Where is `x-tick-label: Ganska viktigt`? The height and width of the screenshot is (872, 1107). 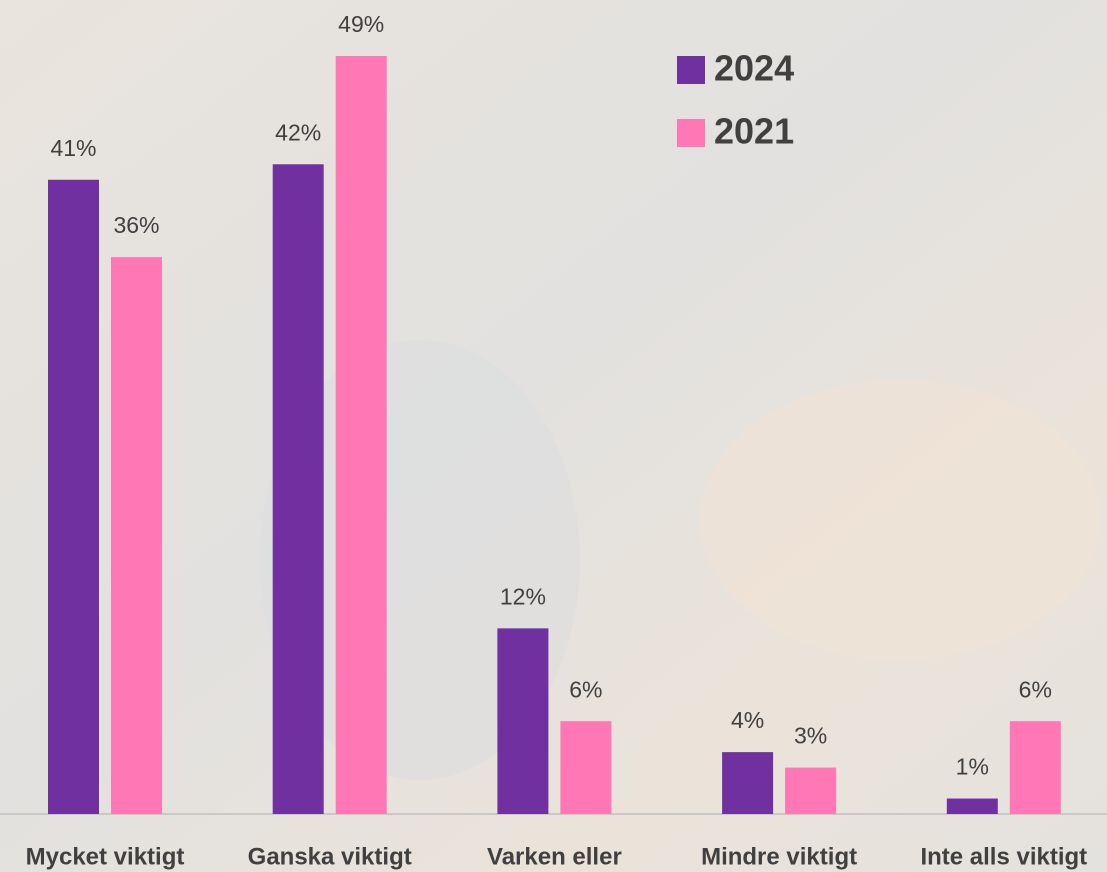
x-tick-label: Ganska viktigt is located at coordinates (330, 856).